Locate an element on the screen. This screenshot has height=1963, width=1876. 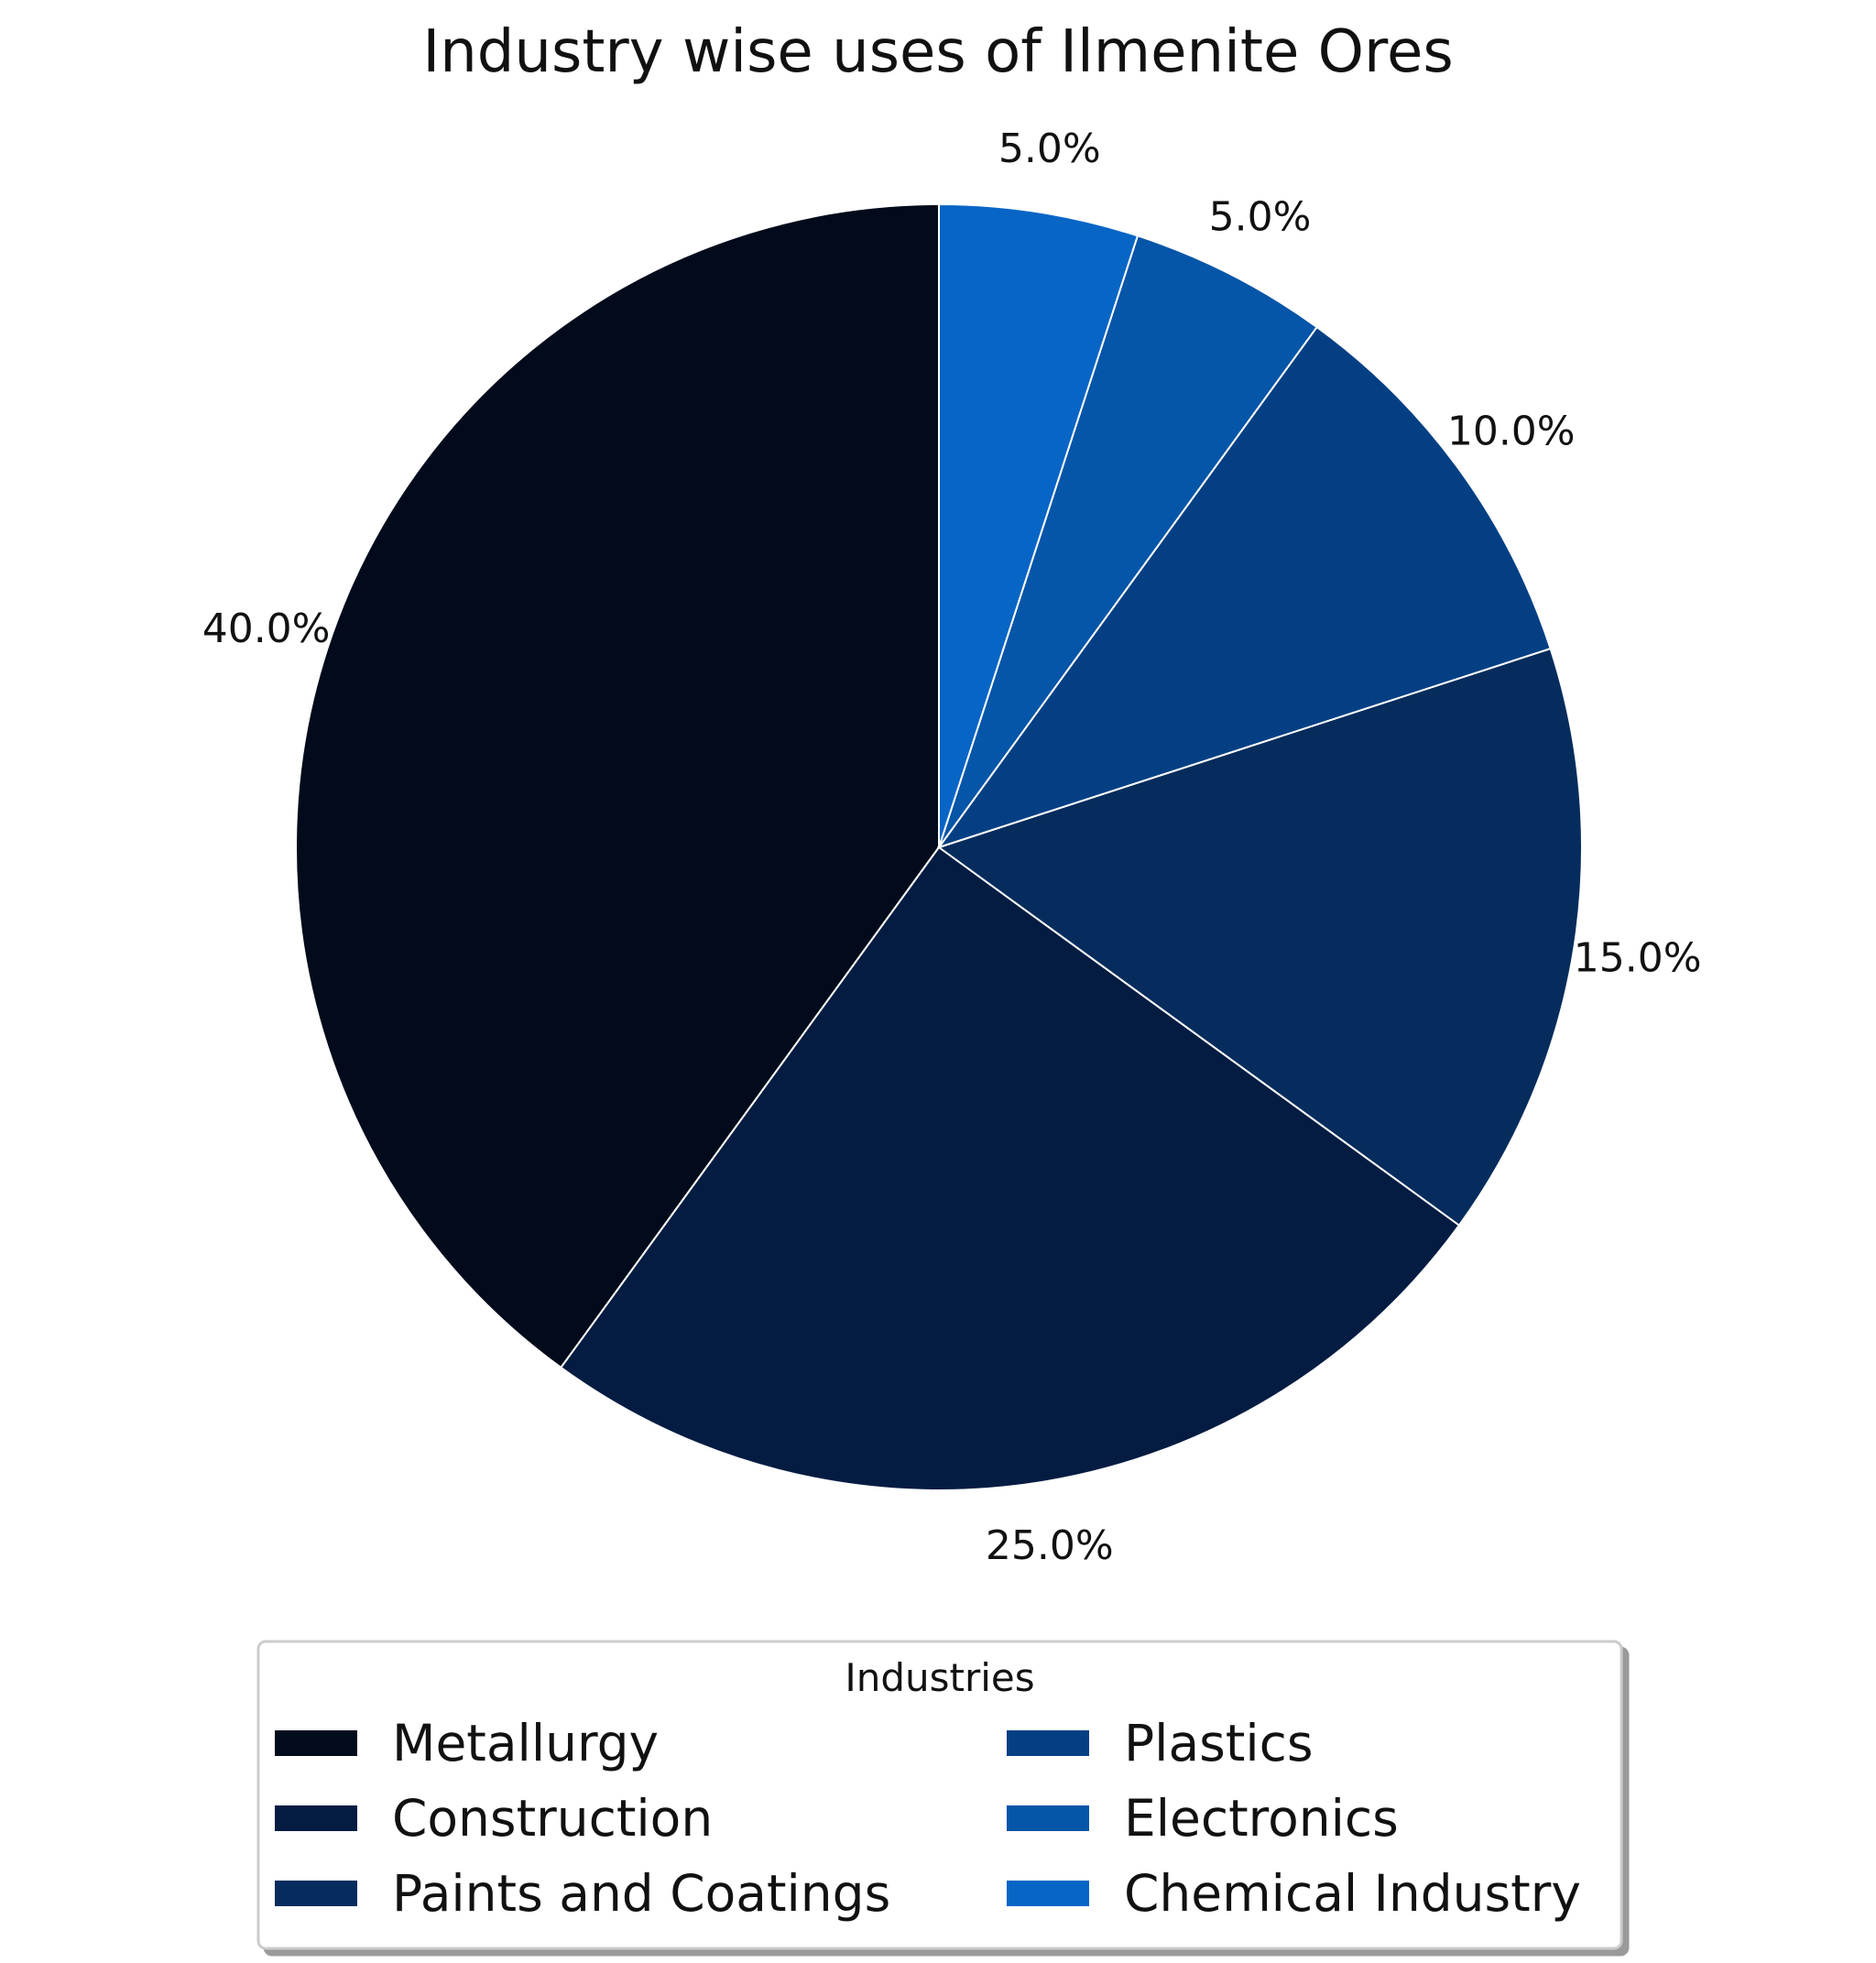
legend-swatch-metallurgy is located at coordinates (316, 1743).